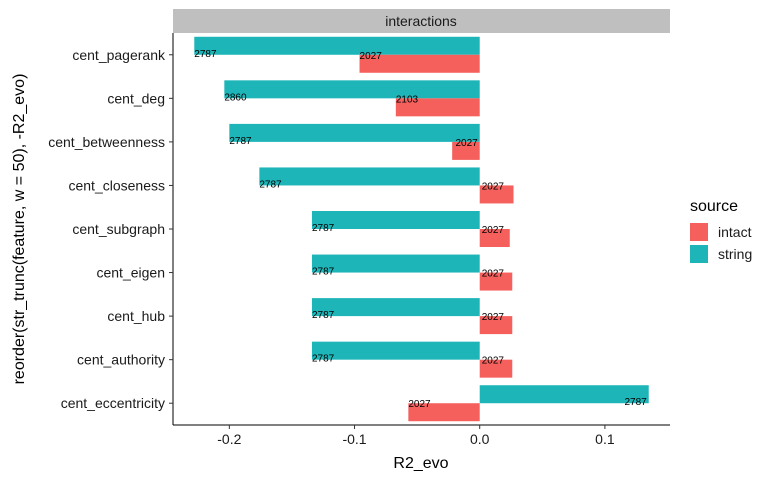  I want to click on y-tick-label: cent_subgraph, so click(118, 229).